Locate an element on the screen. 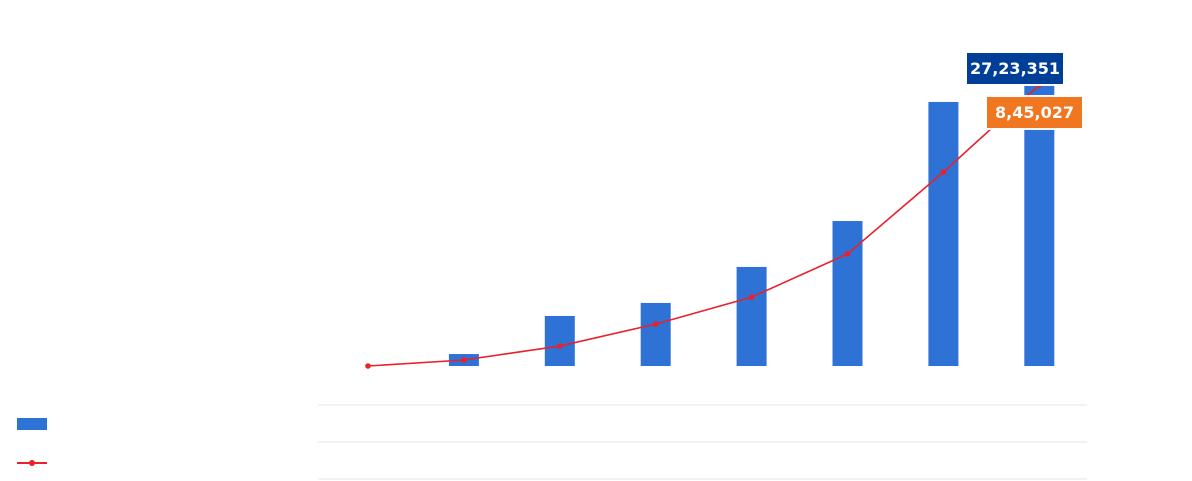 The image size is (1192, 481). data-label: 27,23,351 is located at coordinates (1015, 68).